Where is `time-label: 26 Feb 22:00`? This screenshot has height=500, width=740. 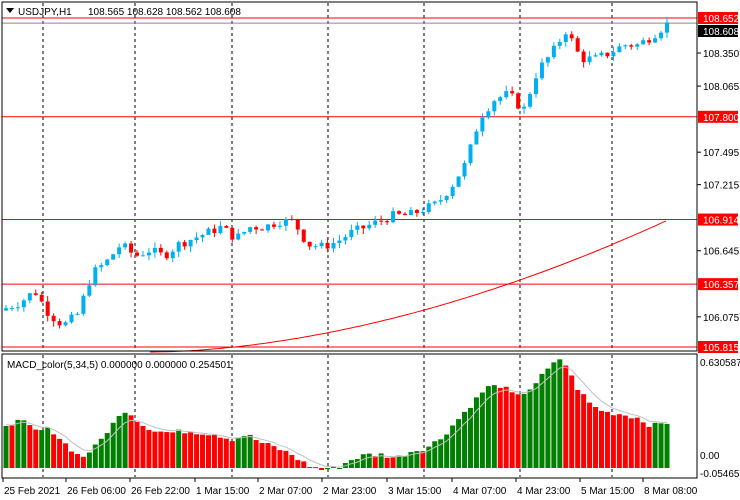 time-label: 26 Feb 22:00 is located at coordinates (160, 491).